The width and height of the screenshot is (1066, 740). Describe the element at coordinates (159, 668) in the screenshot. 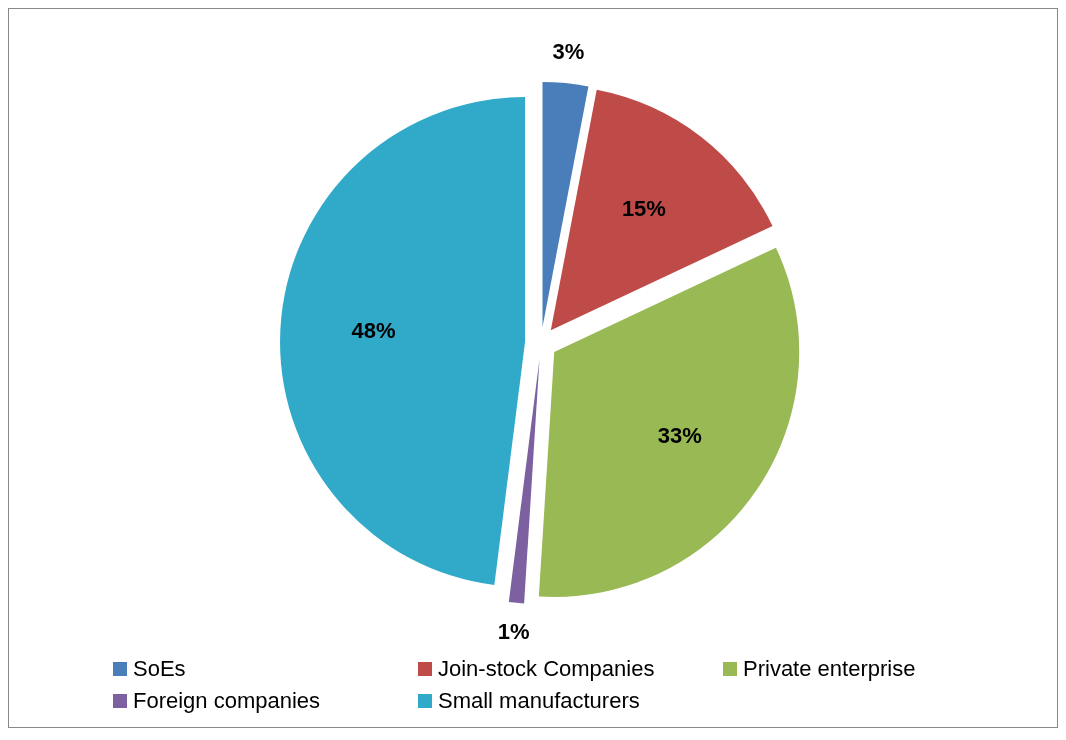

I see `legend-label: SoEs` at that location.